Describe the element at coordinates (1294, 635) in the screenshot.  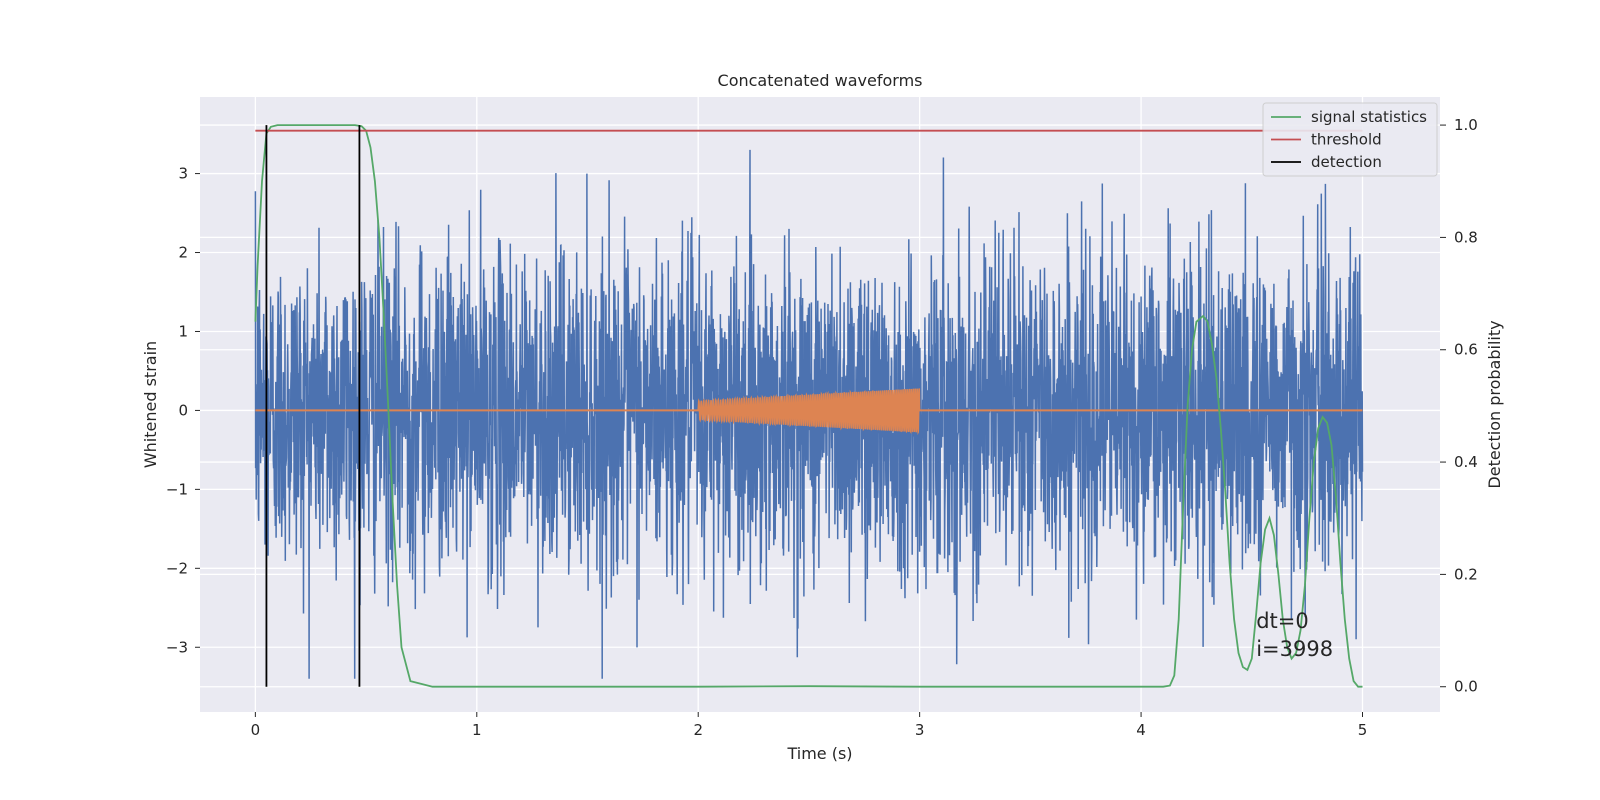
I see `annotations: dt=0 i=3998` at that location.